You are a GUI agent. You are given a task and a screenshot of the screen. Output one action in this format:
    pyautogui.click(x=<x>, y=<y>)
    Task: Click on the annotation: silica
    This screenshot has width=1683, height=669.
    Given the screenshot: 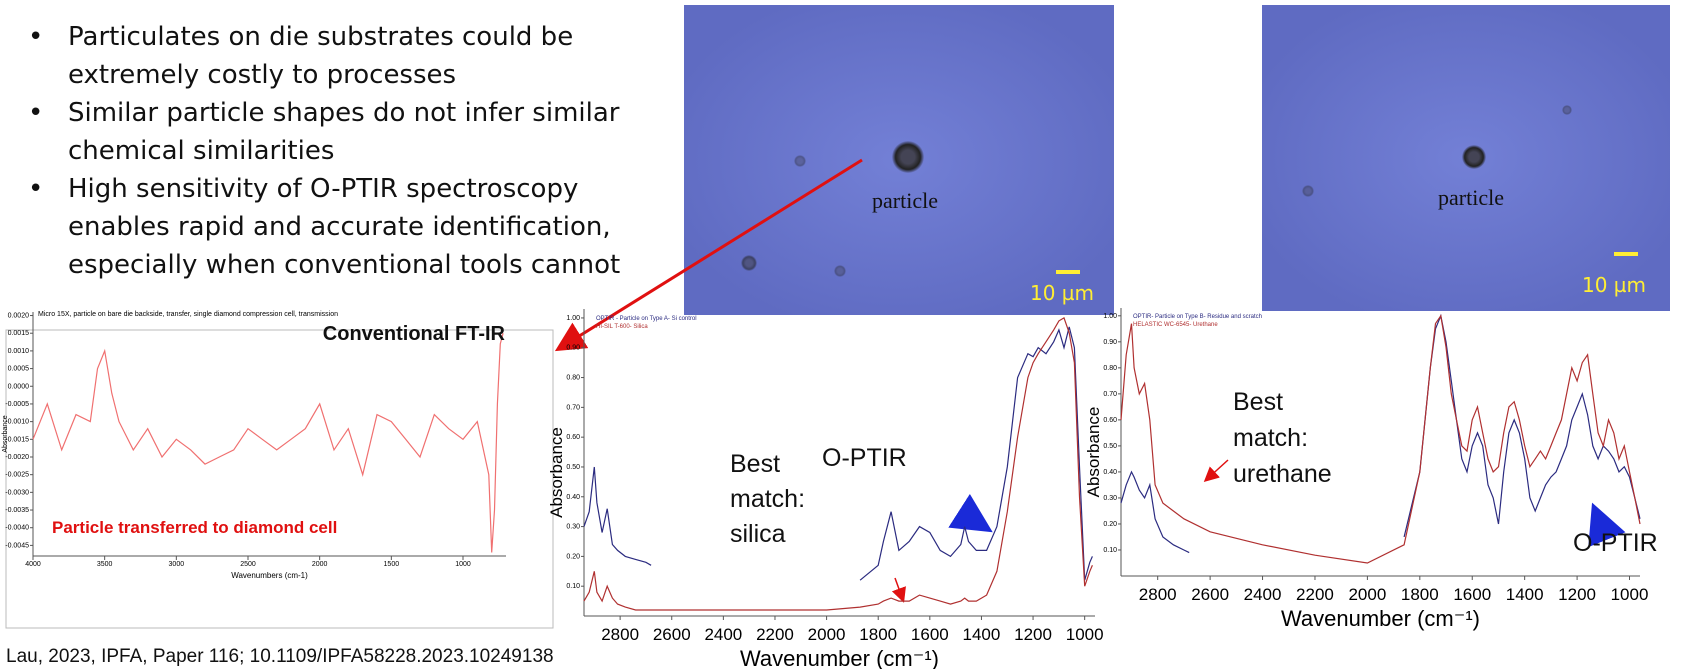 What is the action you would take?
    pyautogui.click(x=758, y=534)
    